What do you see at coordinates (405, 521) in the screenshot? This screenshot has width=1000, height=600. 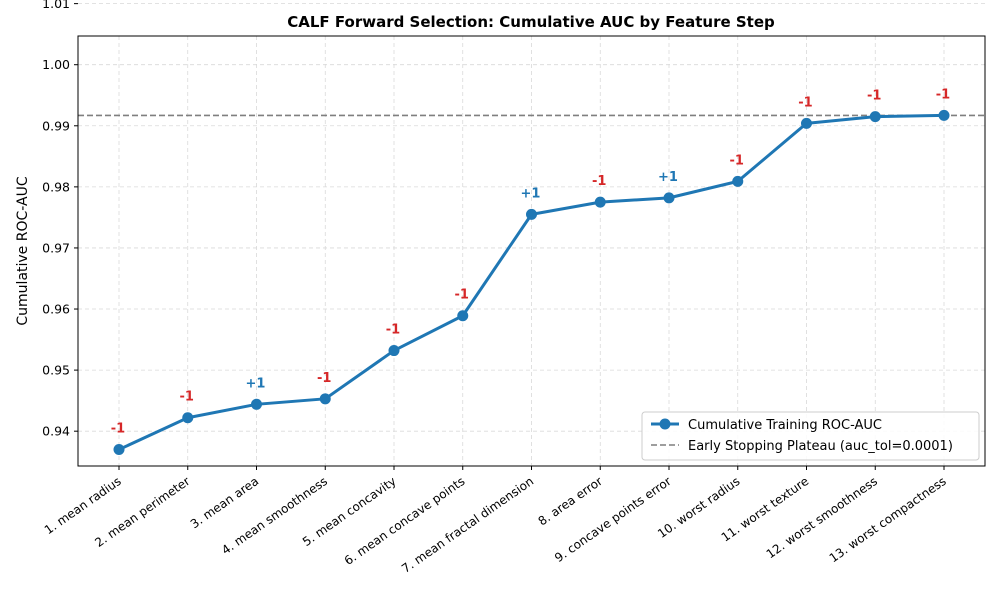 I see `x-tick-label: 6. mean concave points` at bounding box center [405, 521].